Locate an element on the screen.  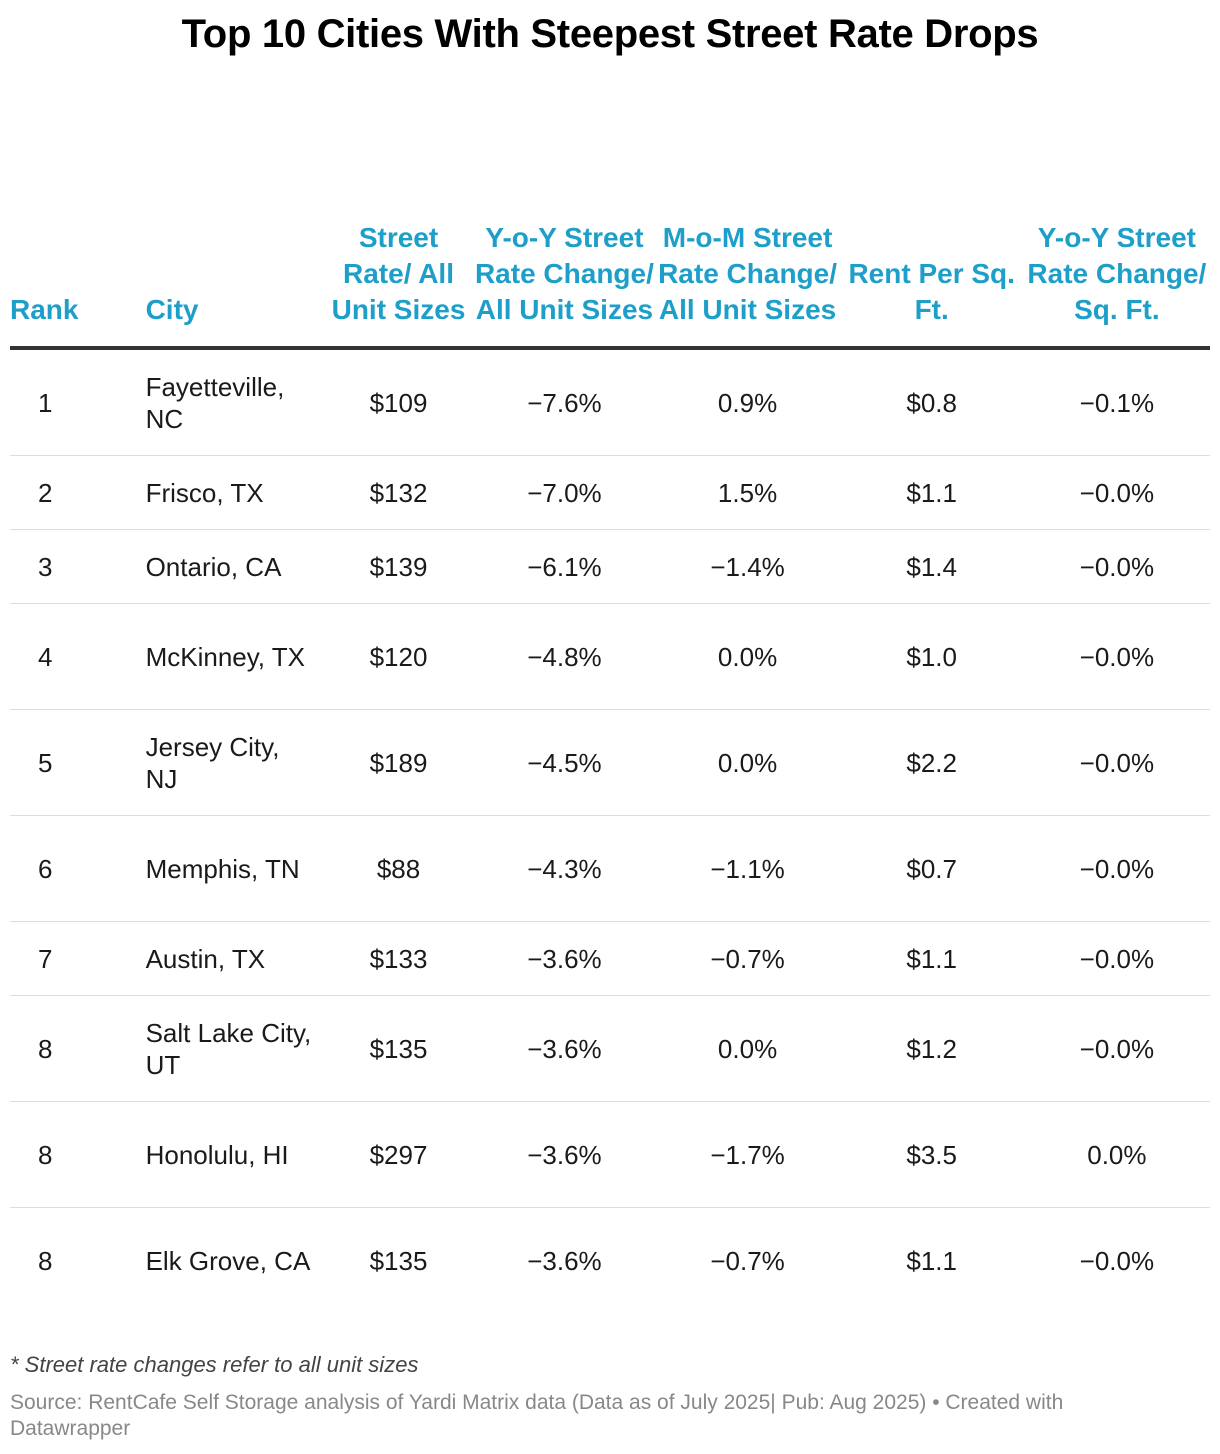
street-rate-cell: $133 is located at coordinates (398, 958).